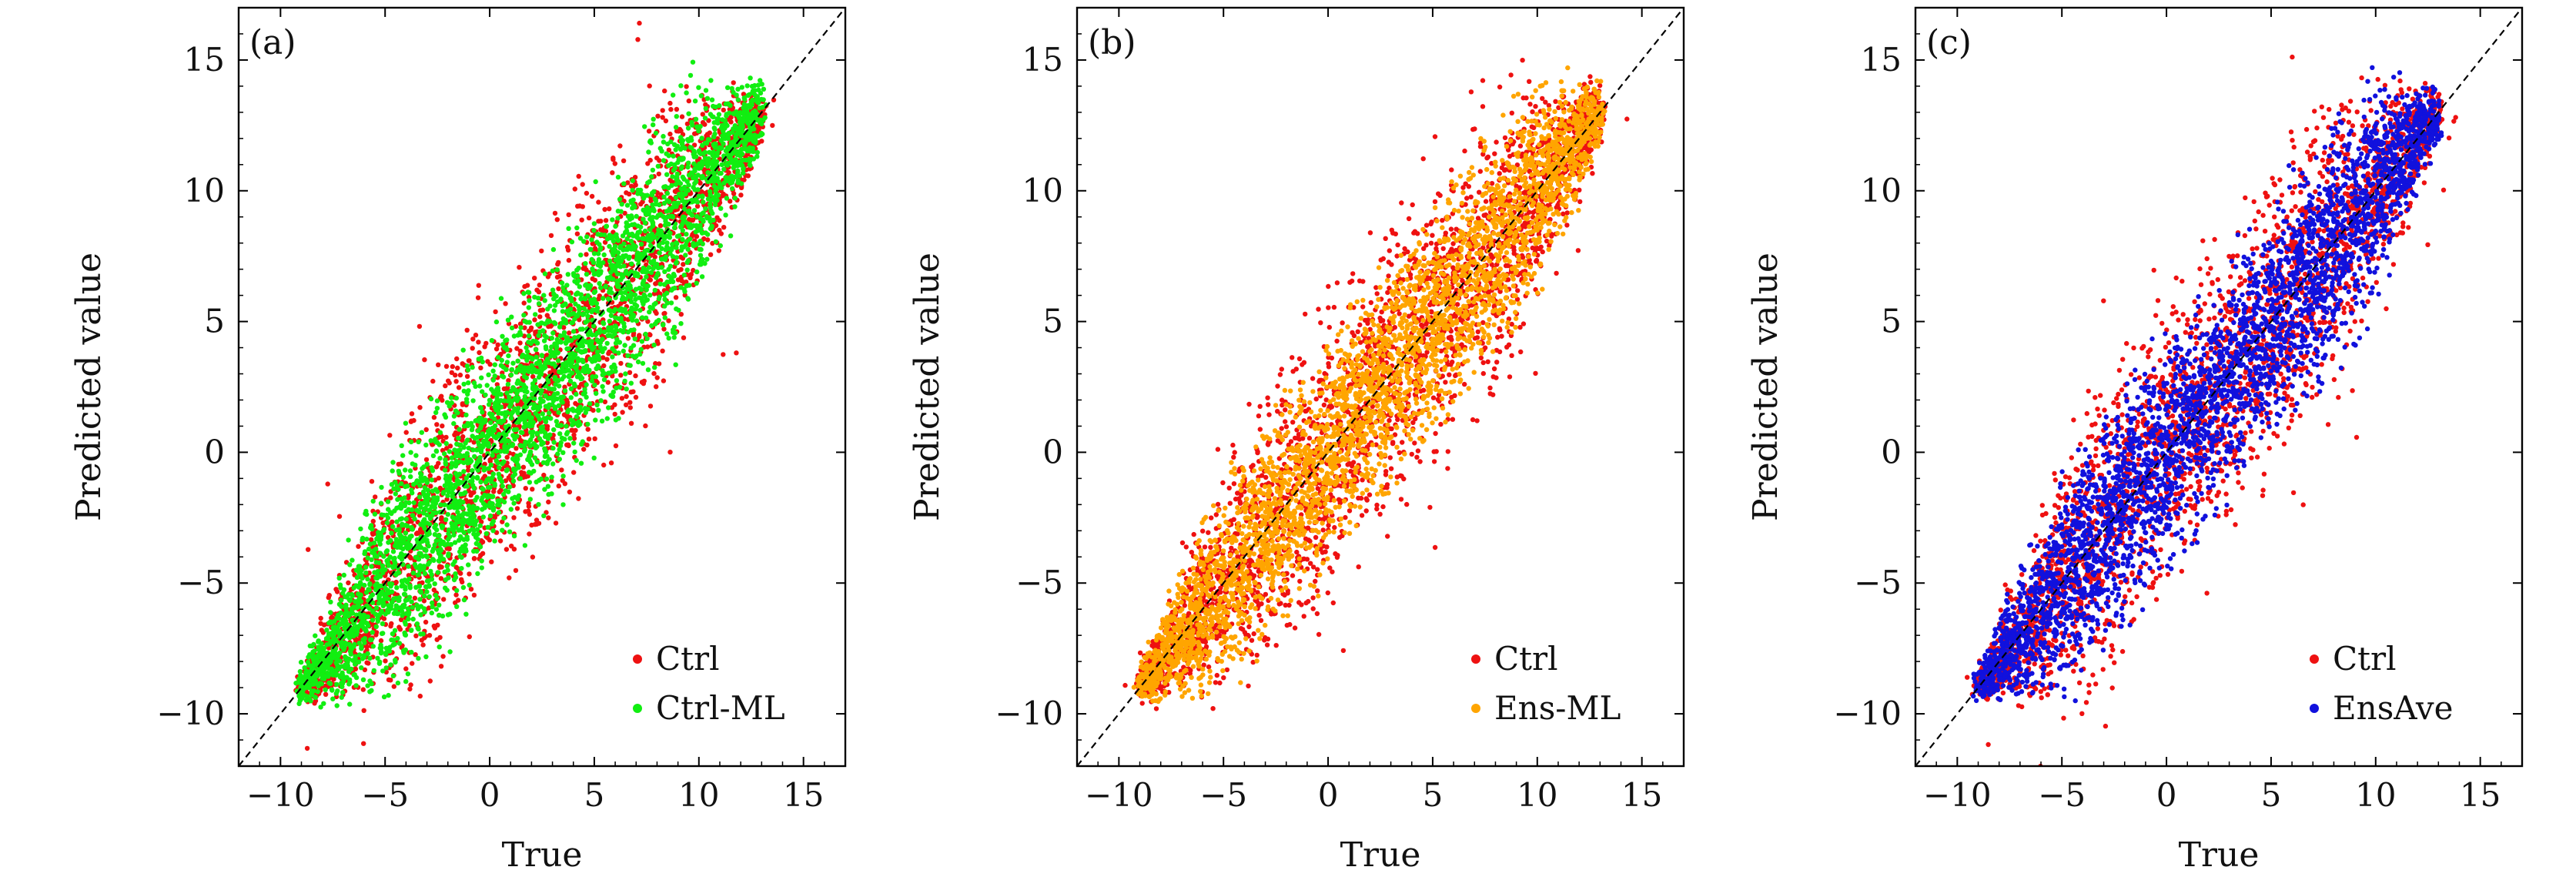 The height and width of the screenshot is (887, 2576). What do you see at coordinates (1369, 385) in the screenshot?
I see `series-ens-ml-points` at bounding box center [1369, 385].